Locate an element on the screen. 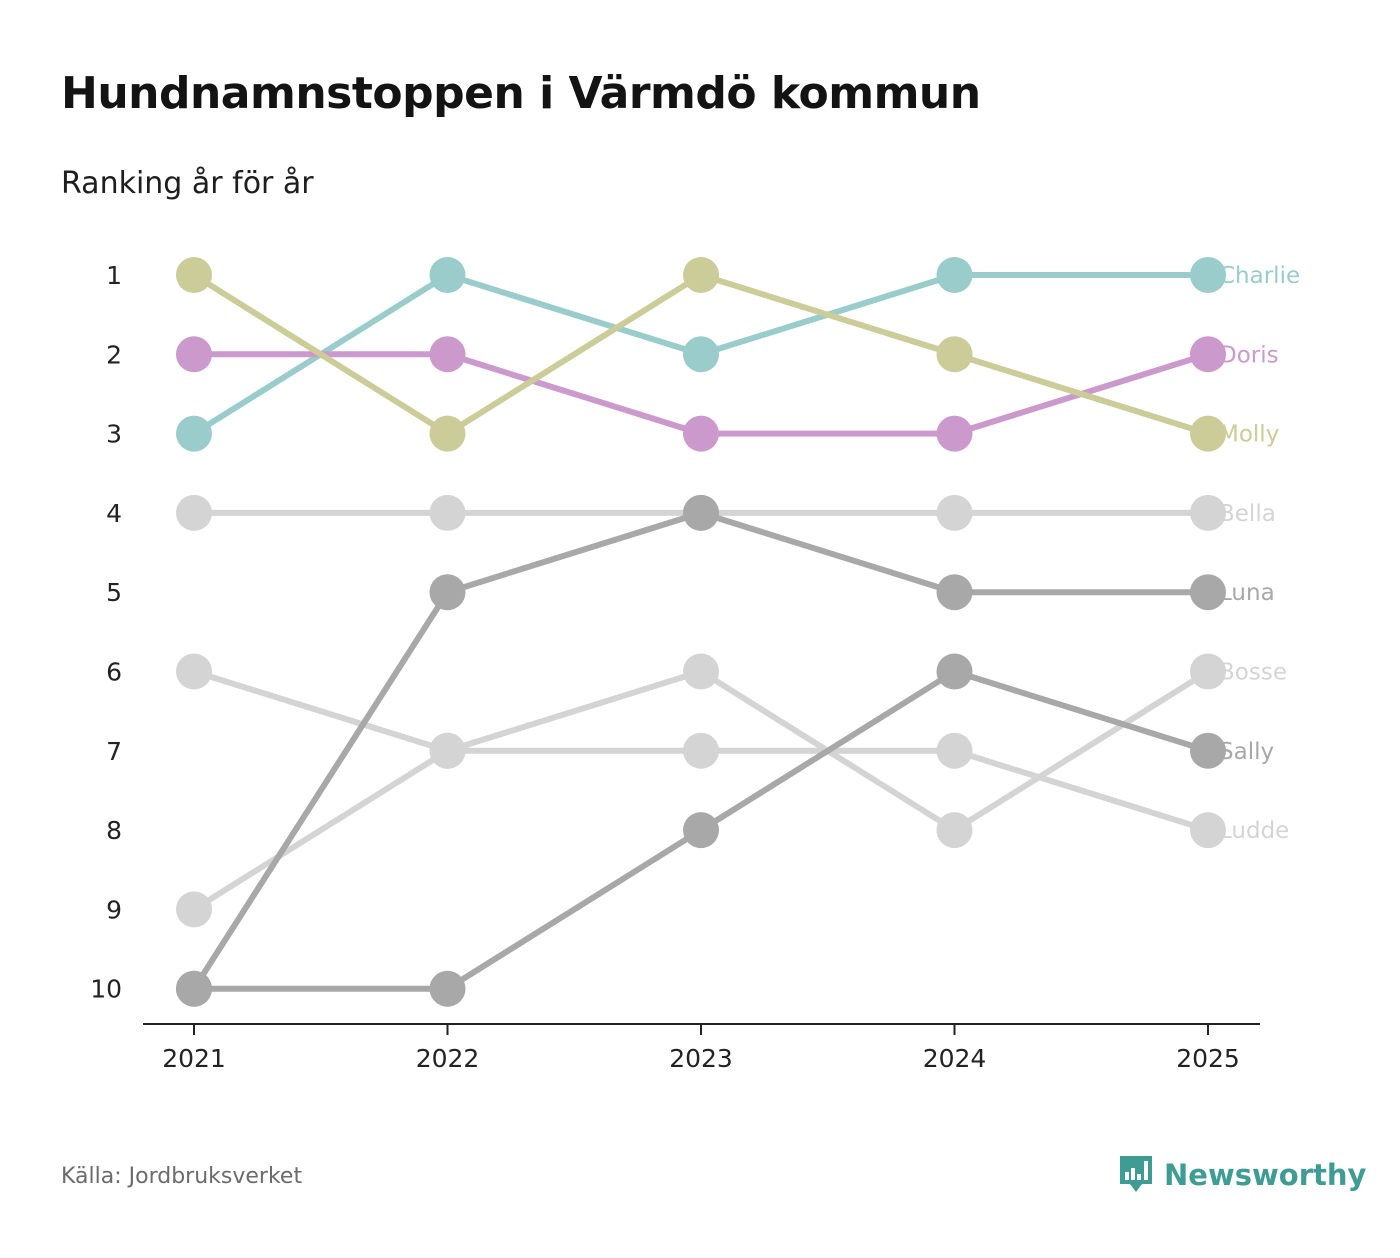 This screenshot has height=1258, width=1400. series-label-luna: Luna is located at coordinates (1247, 593).